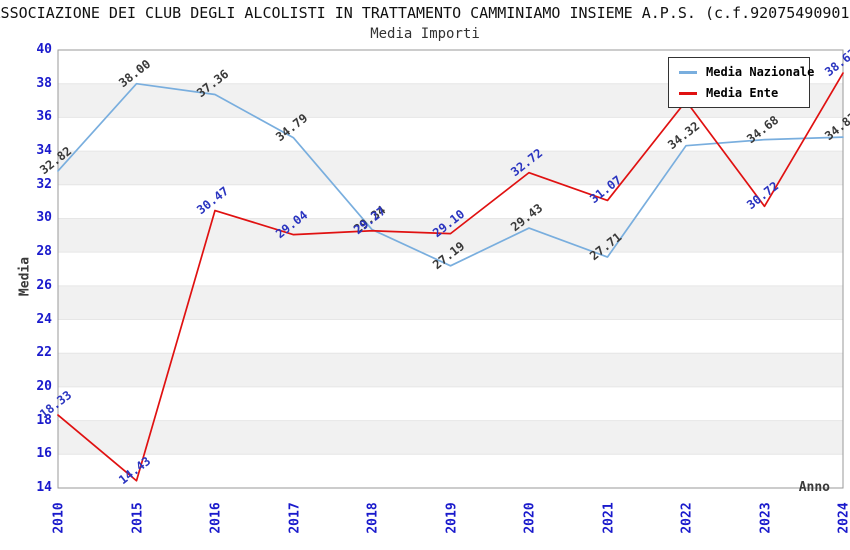  Describe the element at coordinates (451, 518) in the screenshot. I see `x-tick-label: 2019` at that location.